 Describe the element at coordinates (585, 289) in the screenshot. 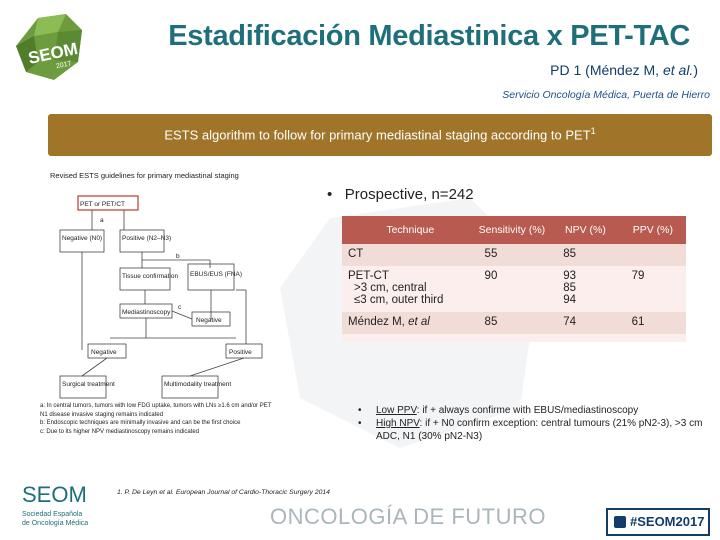

I see `cell-npv: 93 85 94` at that location.